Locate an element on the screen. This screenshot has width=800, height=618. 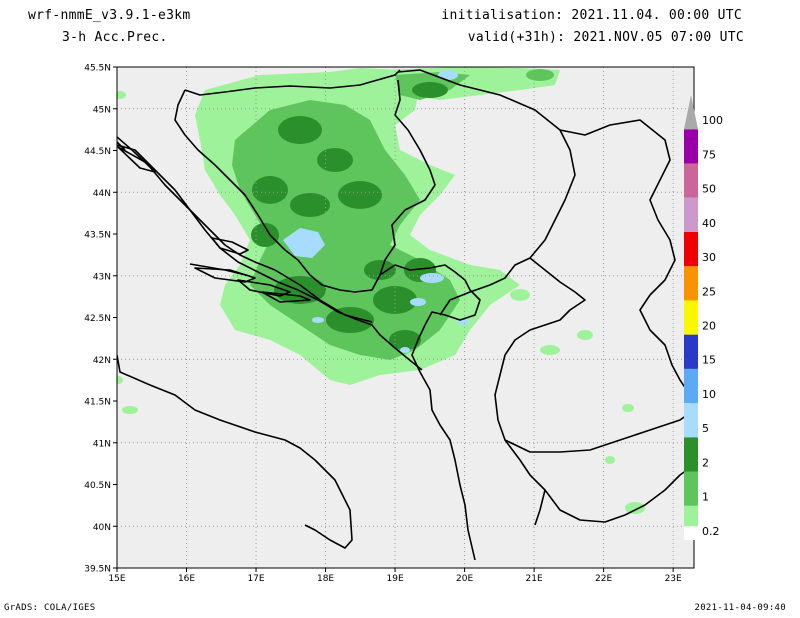
colorbar-label: 20 is located at coordinates (709, 325).